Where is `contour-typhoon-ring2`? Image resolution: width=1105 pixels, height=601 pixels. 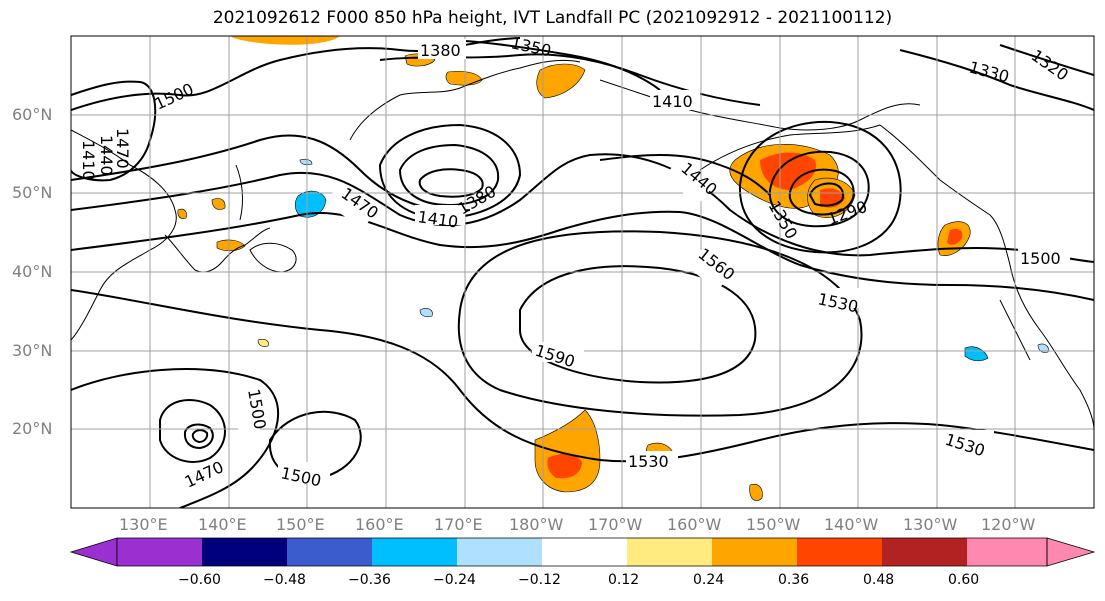 contour-typhoon-ring2 is located at coordinates (200, 436).